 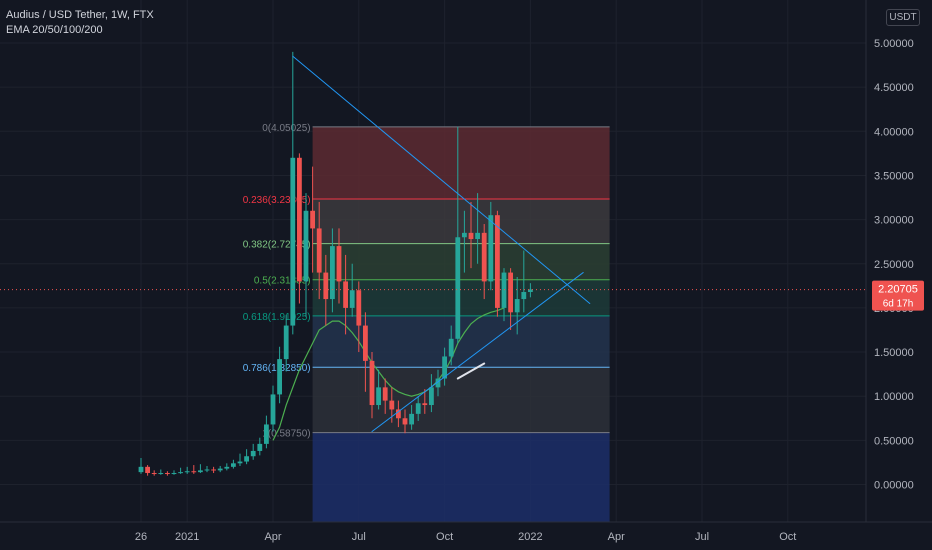 What do you see at coordinates (894, 132) in the screenshot?
I see `price-tick-label: 4.00000` at bounding box center [894, 132].